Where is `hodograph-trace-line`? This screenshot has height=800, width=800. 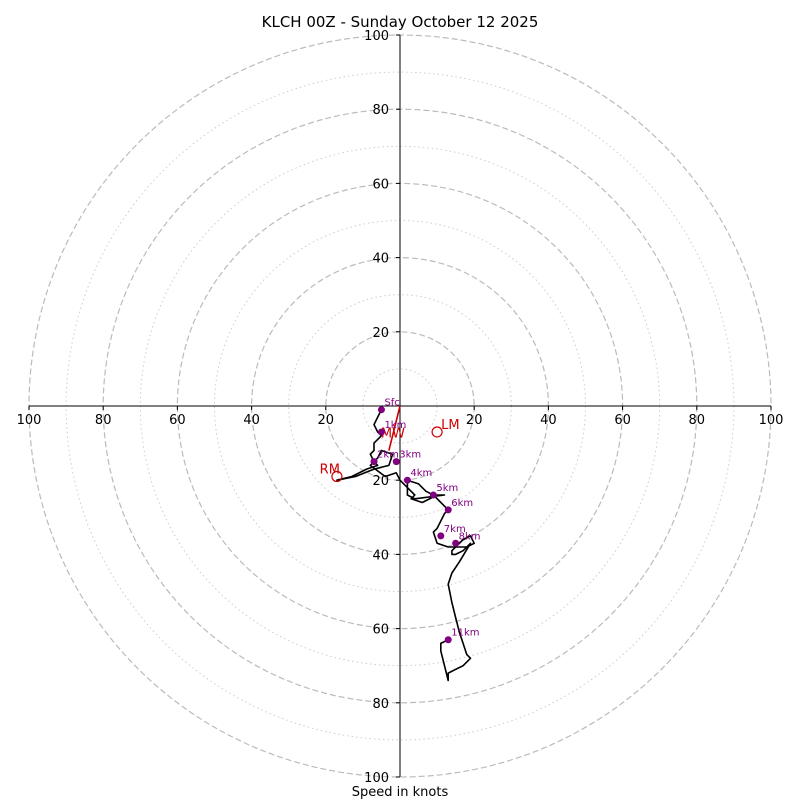
hodograph-trace-line is located at coordinates (406, 545).